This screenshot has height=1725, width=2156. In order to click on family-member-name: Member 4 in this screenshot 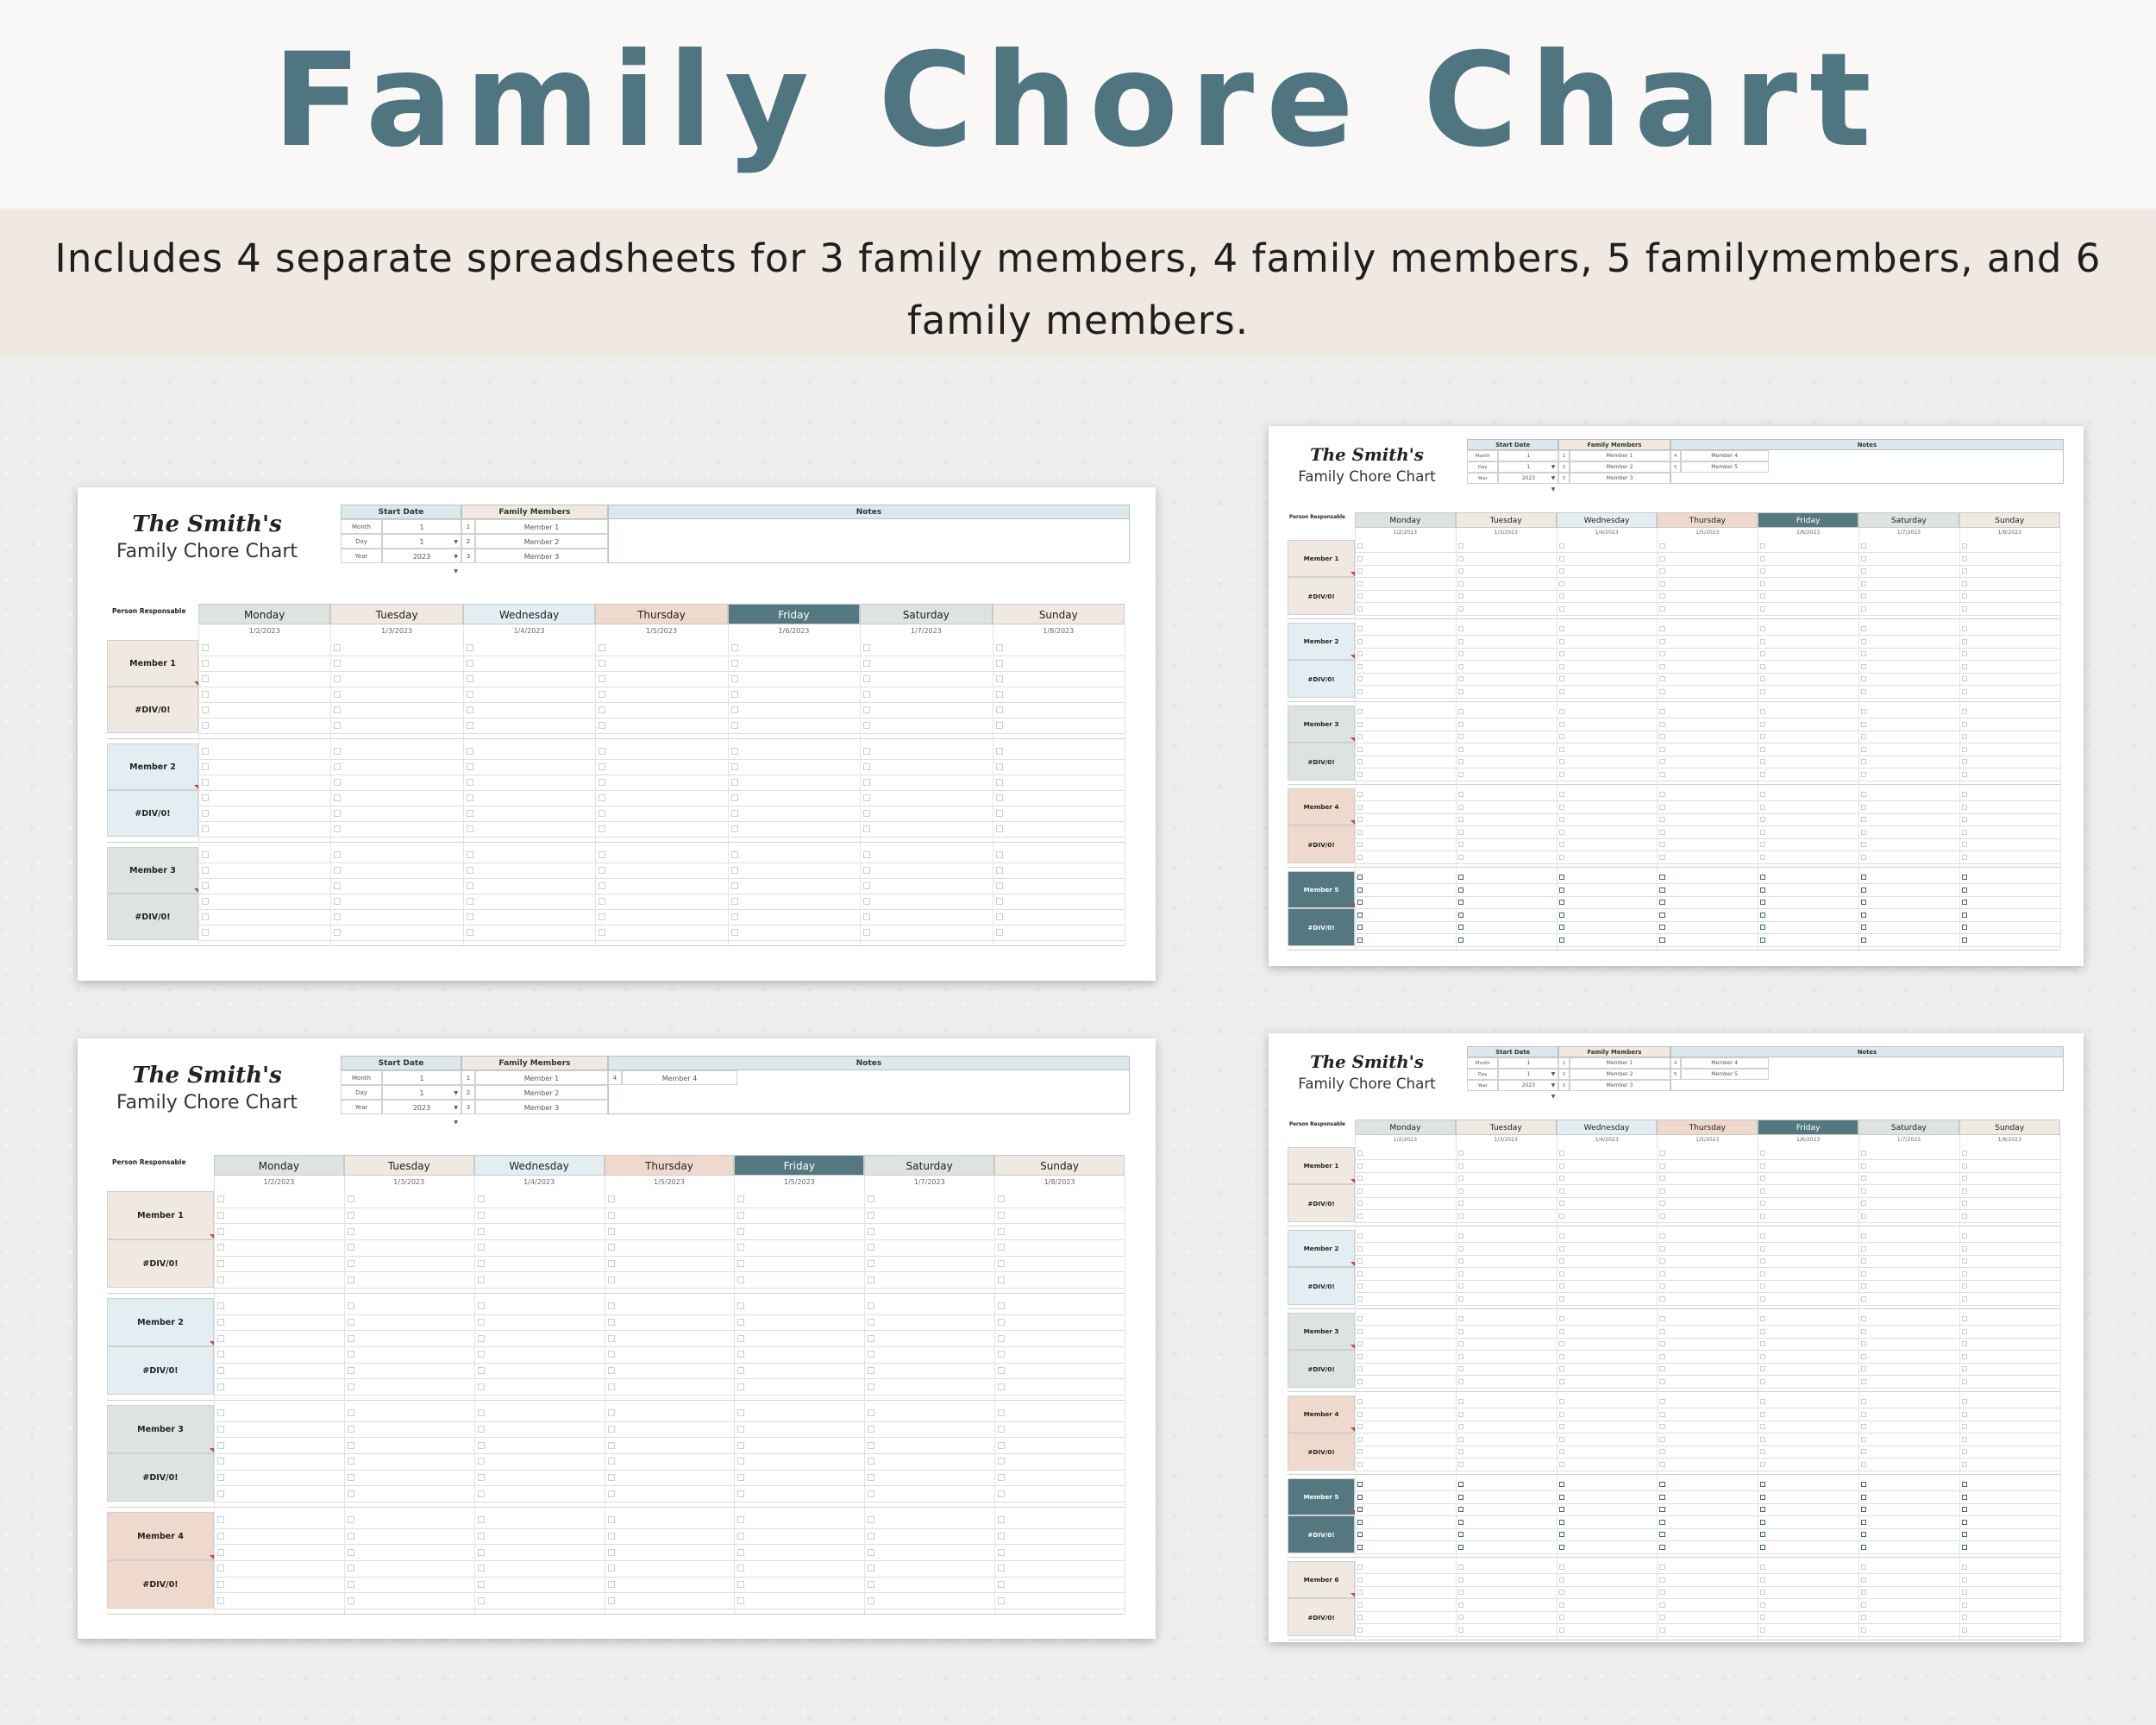, I will do `click(1724, 456)`.